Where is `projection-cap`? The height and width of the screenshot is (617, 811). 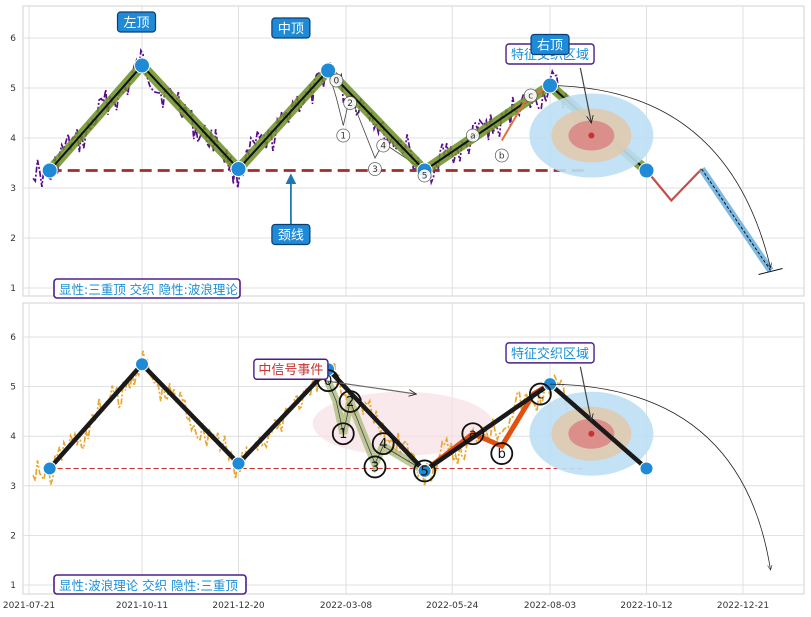
projection-cap is located at coordinates (770, 271).